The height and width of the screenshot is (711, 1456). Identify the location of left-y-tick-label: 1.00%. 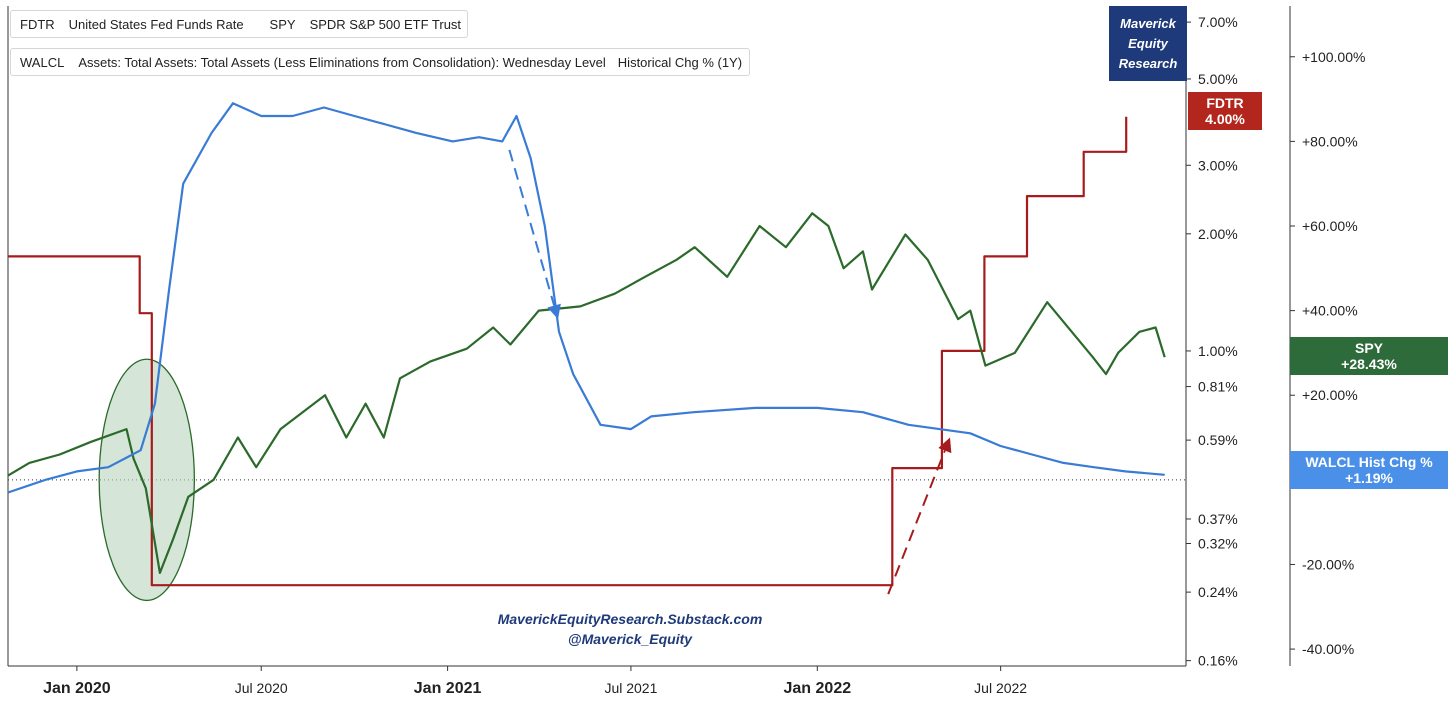
(1218, 351).